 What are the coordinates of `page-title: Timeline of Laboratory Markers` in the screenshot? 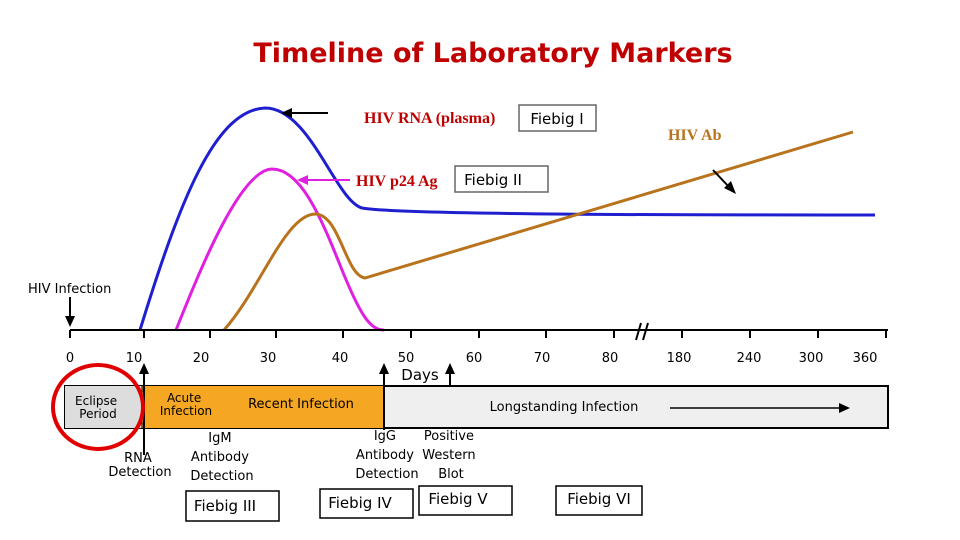 It's located at (492, 53).